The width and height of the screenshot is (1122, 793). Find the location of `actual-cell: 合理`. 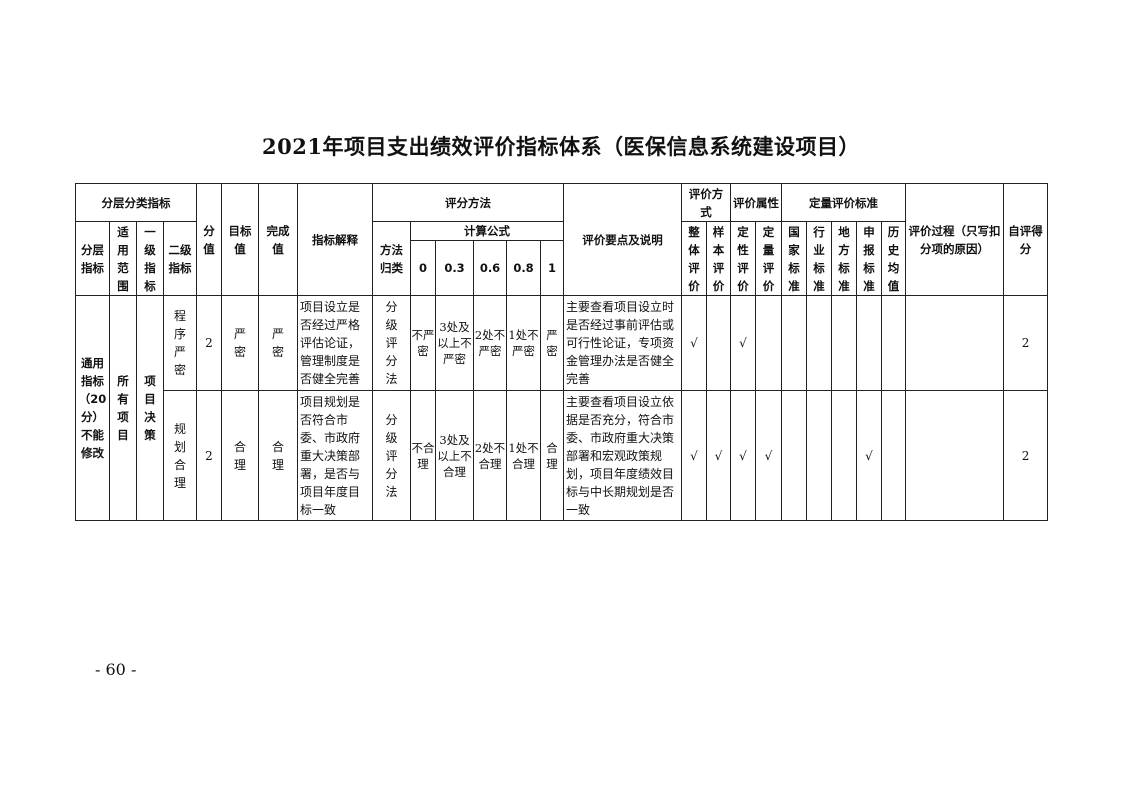

actual-cell: 合理 is located at coordinates (278, 455).